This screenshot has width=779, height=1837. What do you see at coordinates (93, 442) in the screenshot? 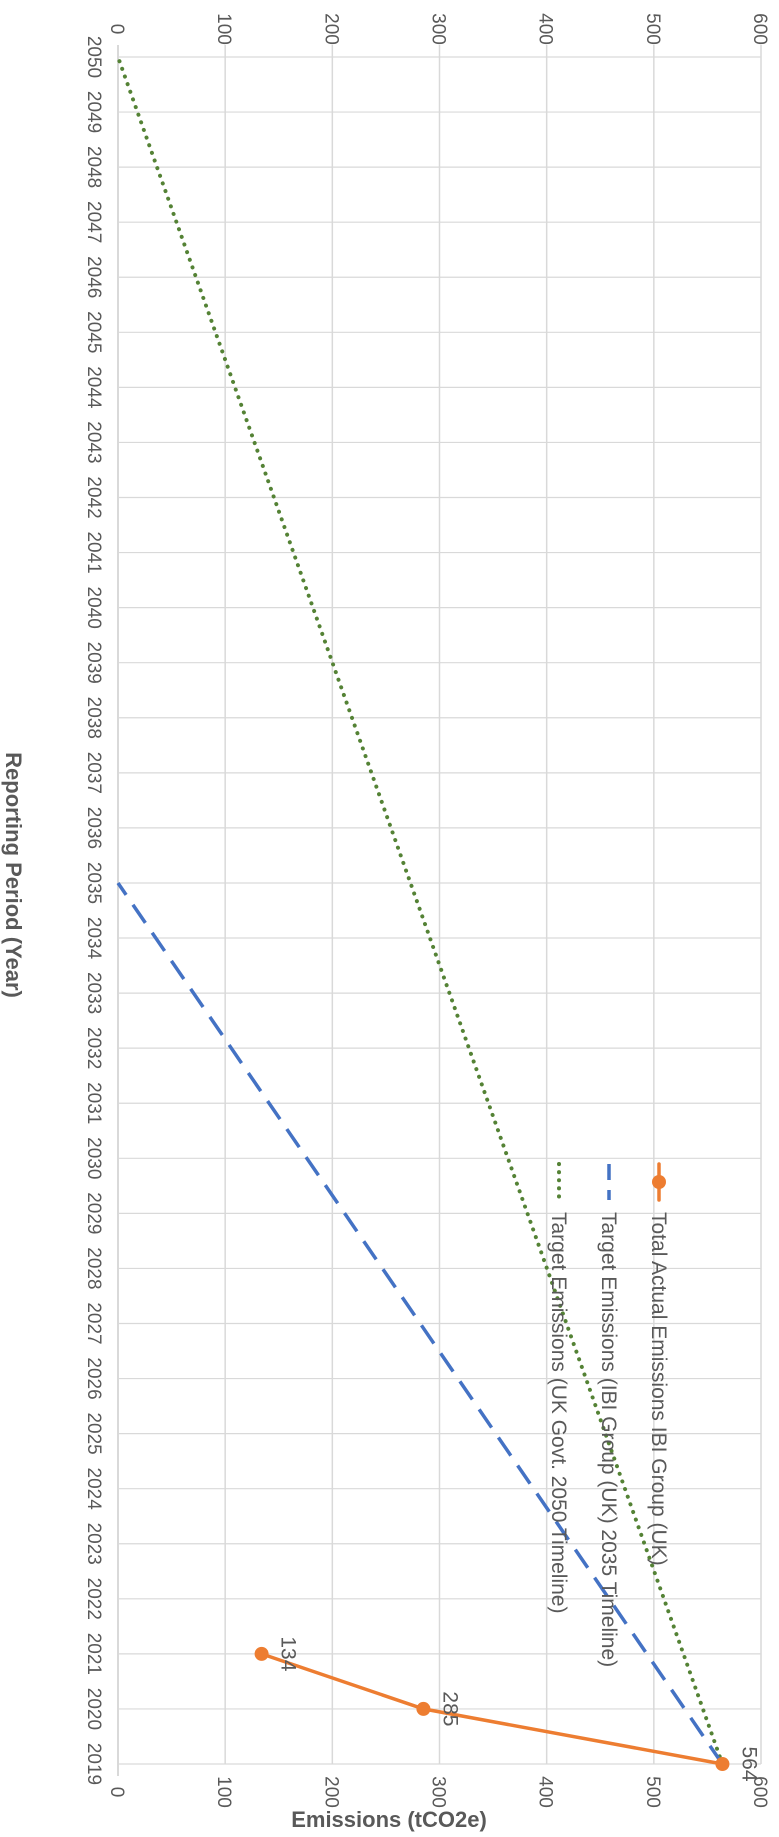
I see `x-tick-label: 2043` at bounding box center [93, 442].